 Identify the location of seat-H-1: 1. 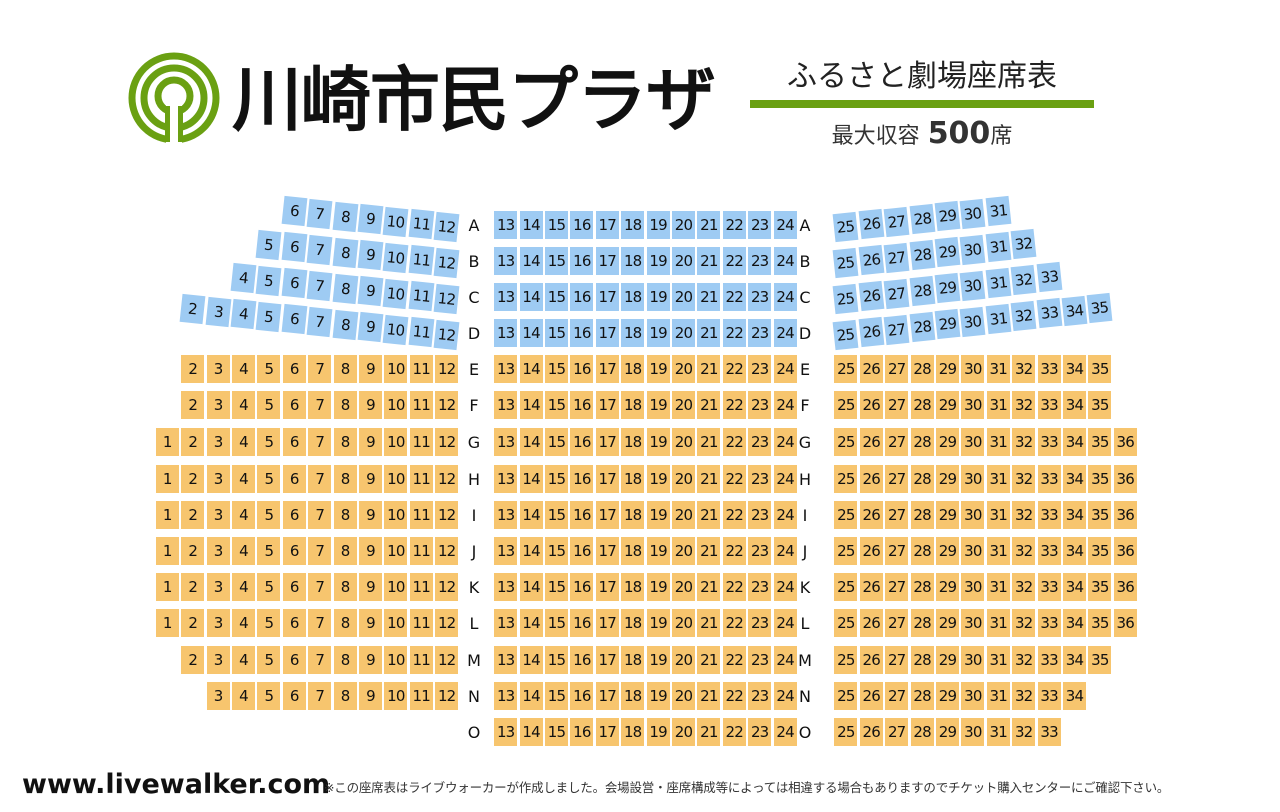
(167, 479).